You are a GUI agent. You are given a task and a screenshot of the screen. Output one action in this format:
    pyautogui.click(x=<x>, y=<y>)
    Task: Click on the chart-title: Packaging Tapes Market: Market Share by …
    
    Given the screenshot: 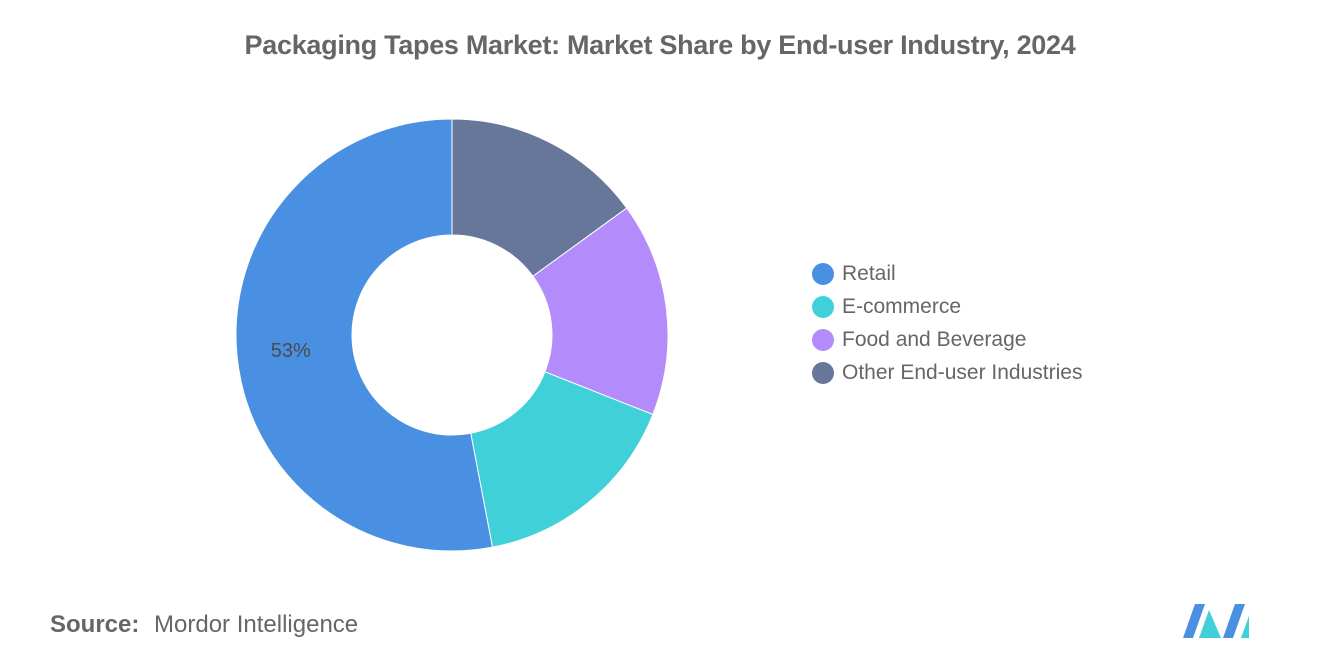 What is the action you would take?
    pyautogui.click(x=660, y=45)
    